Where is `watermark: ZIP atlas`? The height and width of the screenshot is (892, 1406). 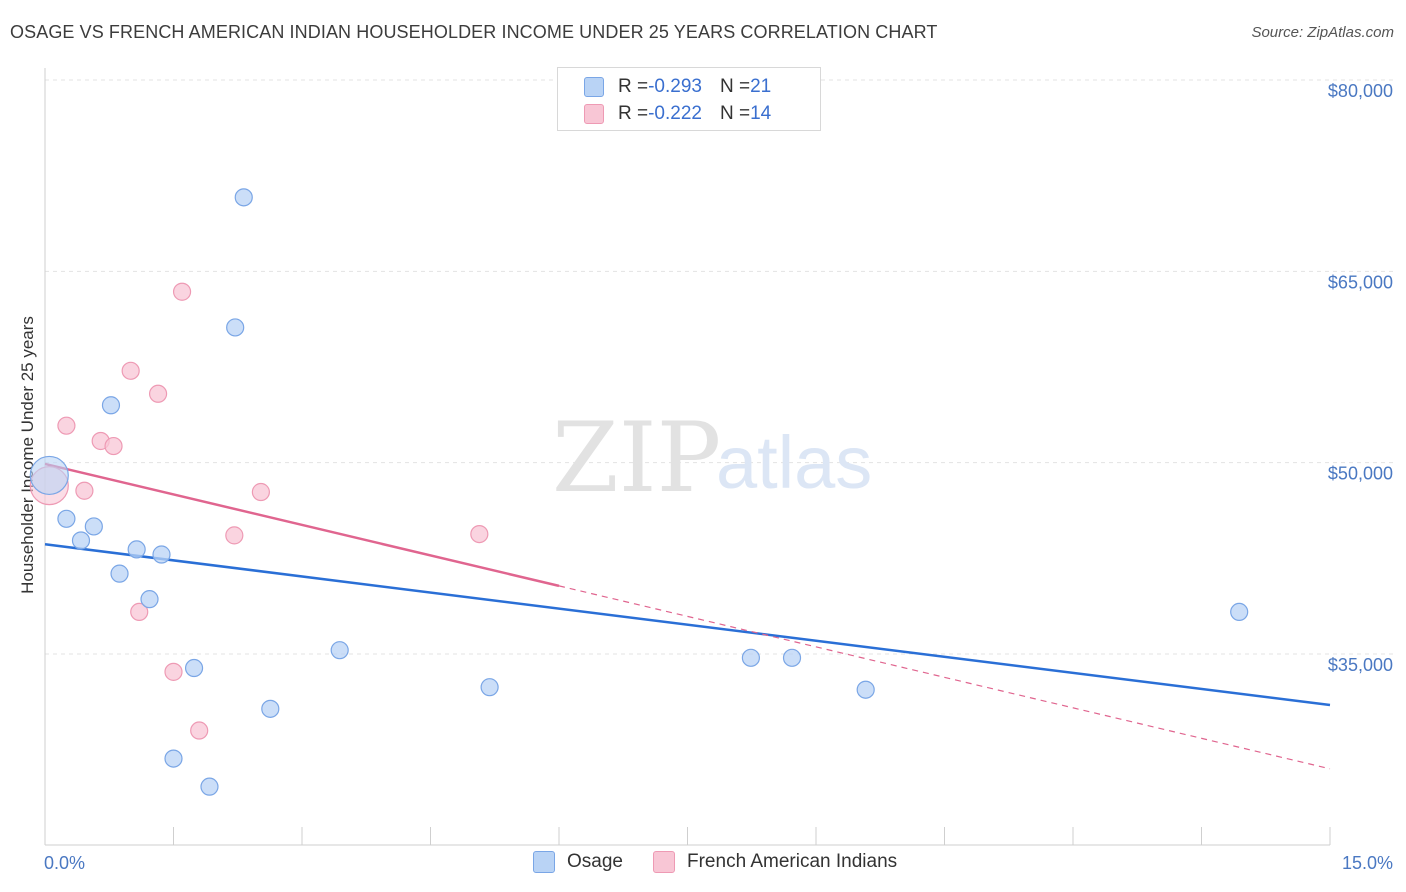
watermark: ZIP atlas is located at coordinates (712, 458).